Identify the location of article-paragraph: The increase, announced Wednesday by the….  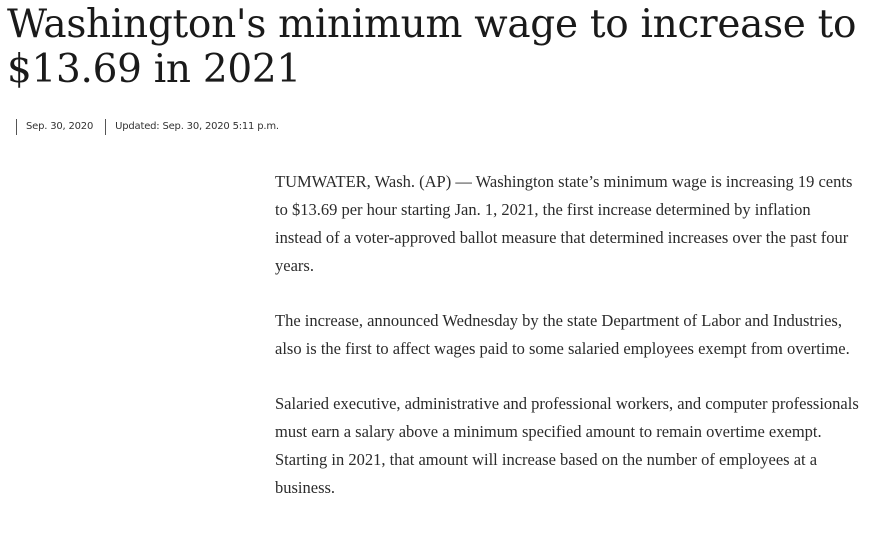
(562, 334).